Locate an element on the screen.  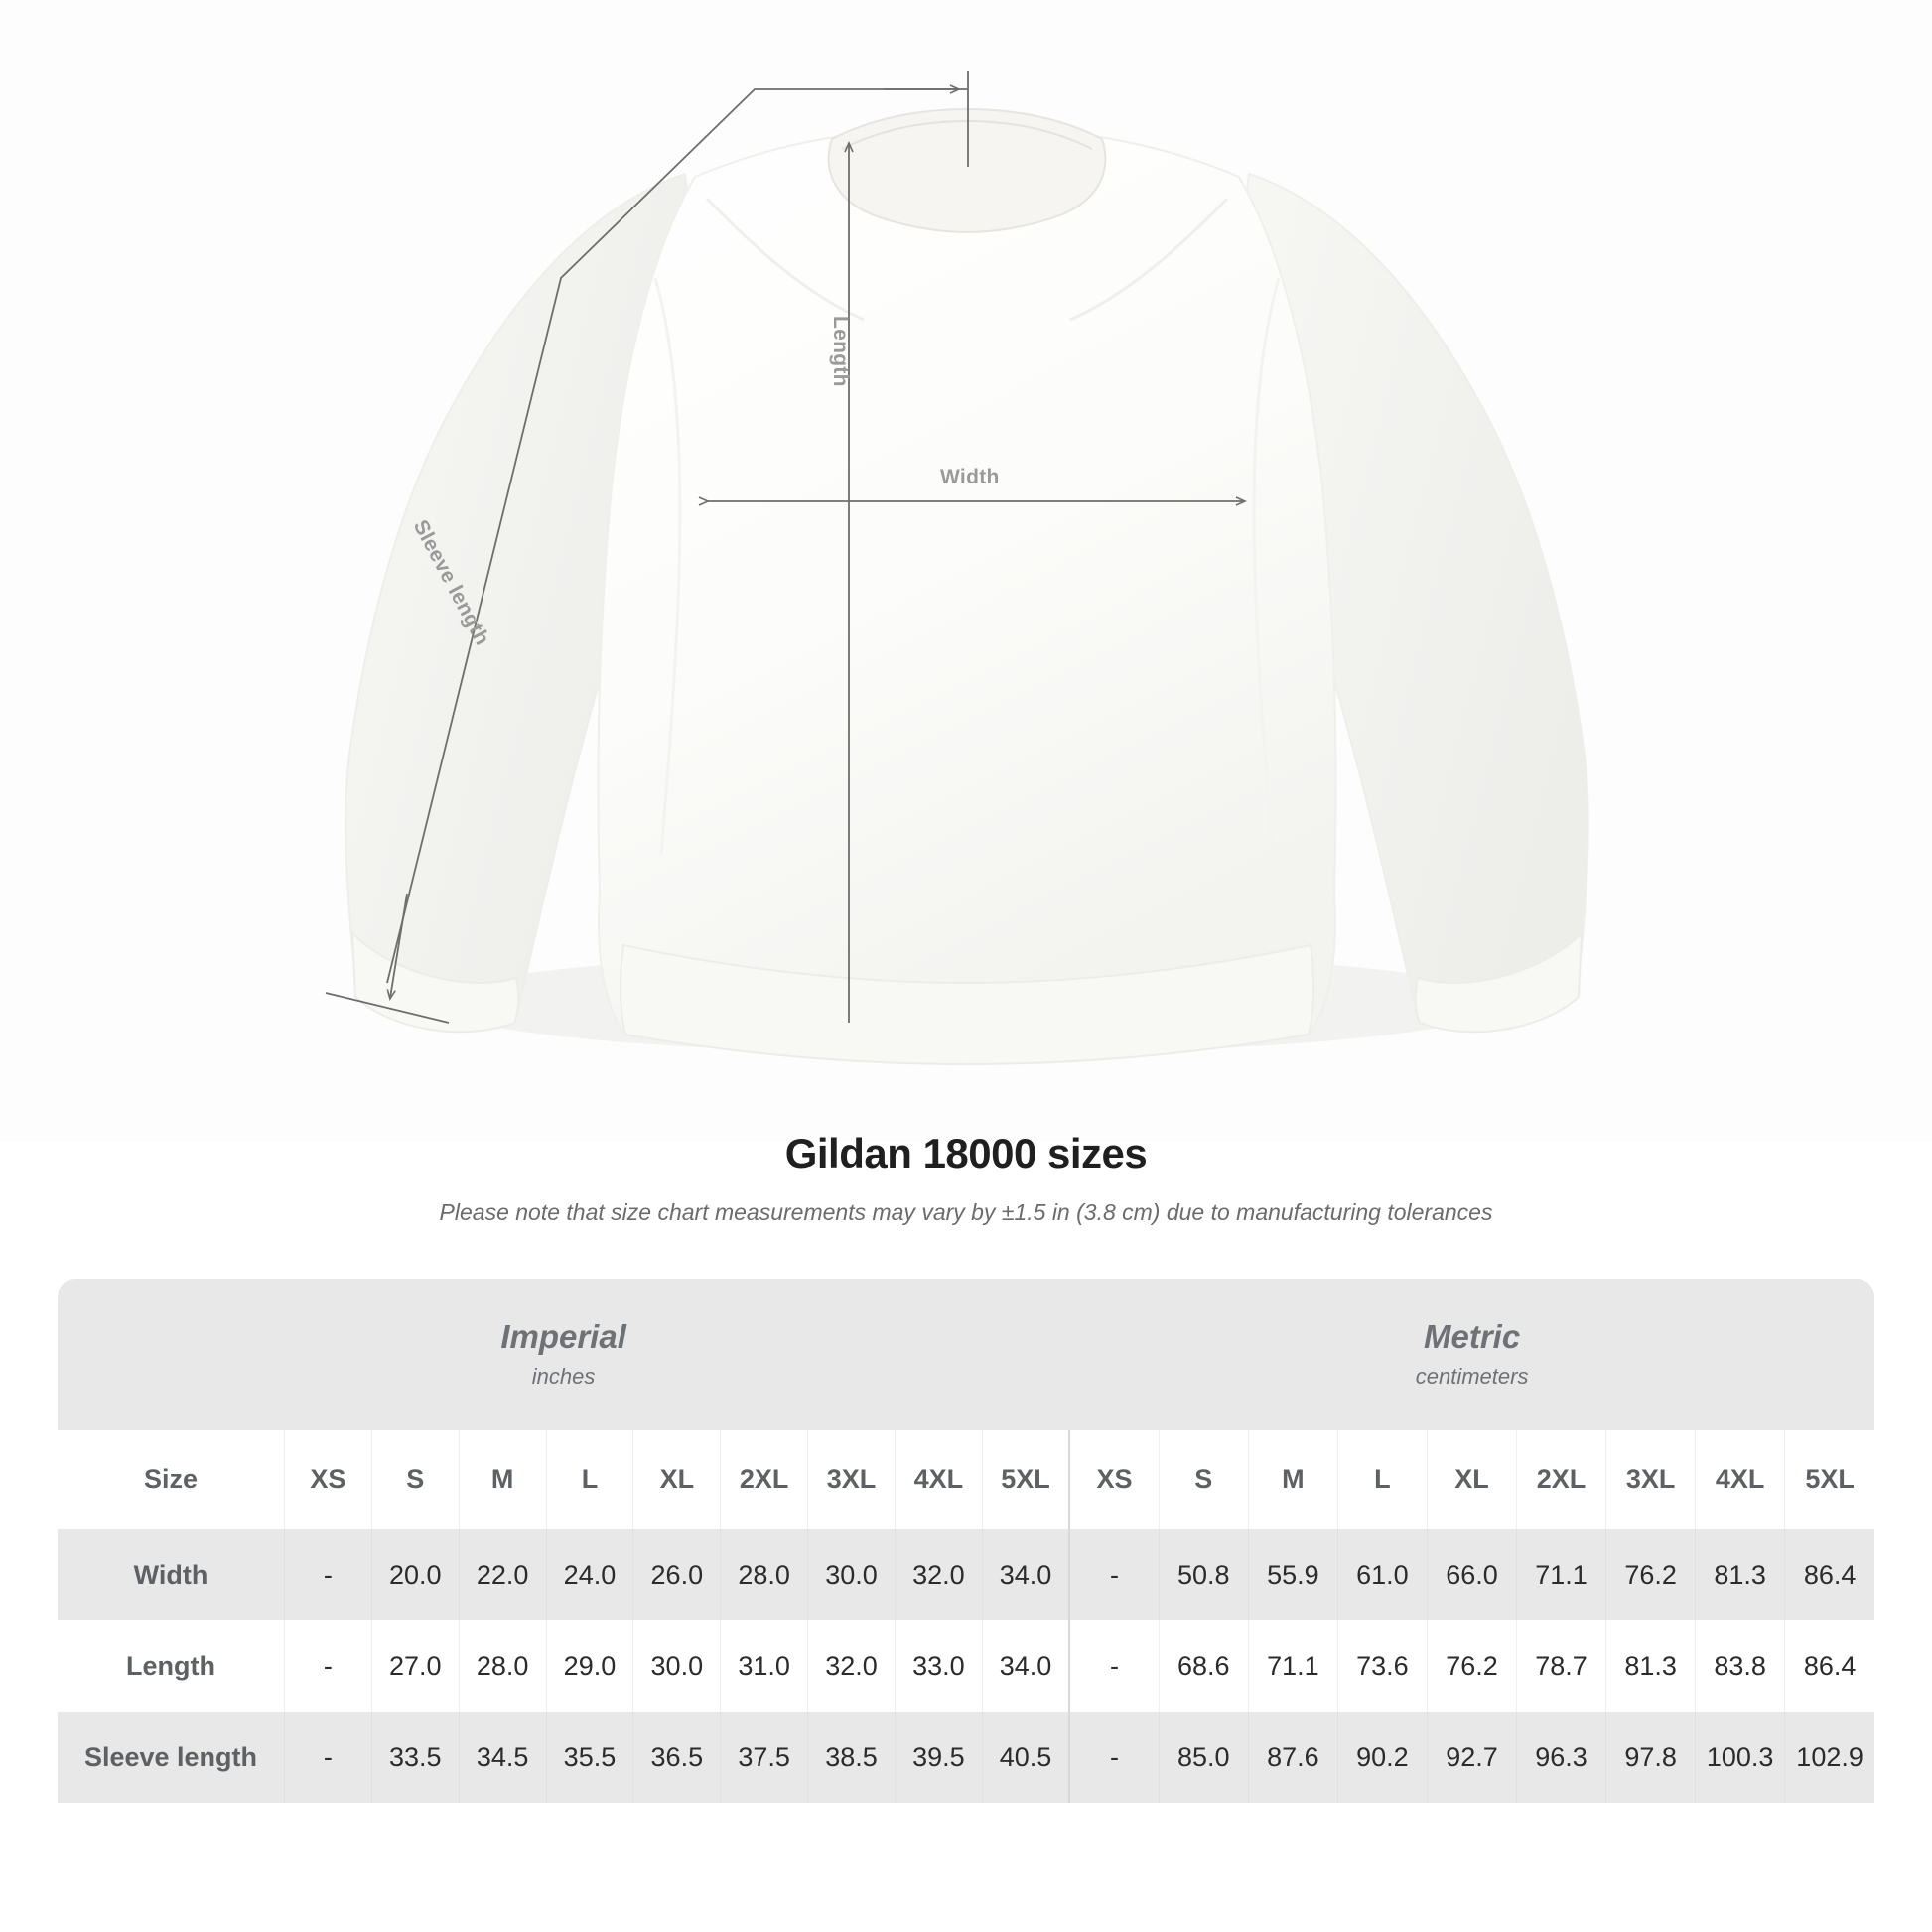
cell-sleeve-imp-2: 34.5 is located at coordinates (503, 1757).